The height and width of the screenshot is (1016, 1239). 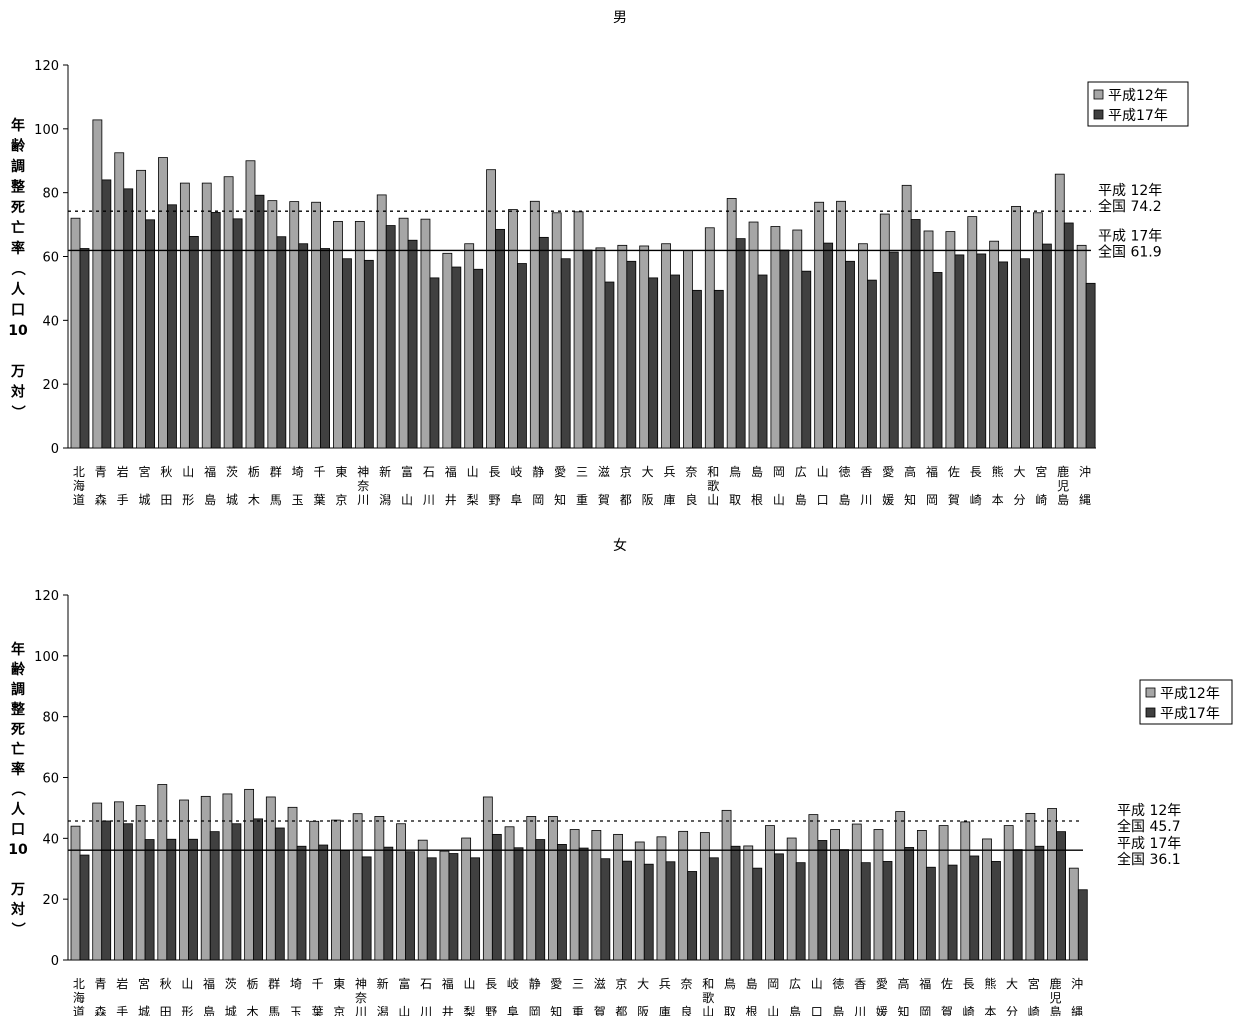 I want to click on female-y-axis-label-char: （, so click(x=17, y=789).